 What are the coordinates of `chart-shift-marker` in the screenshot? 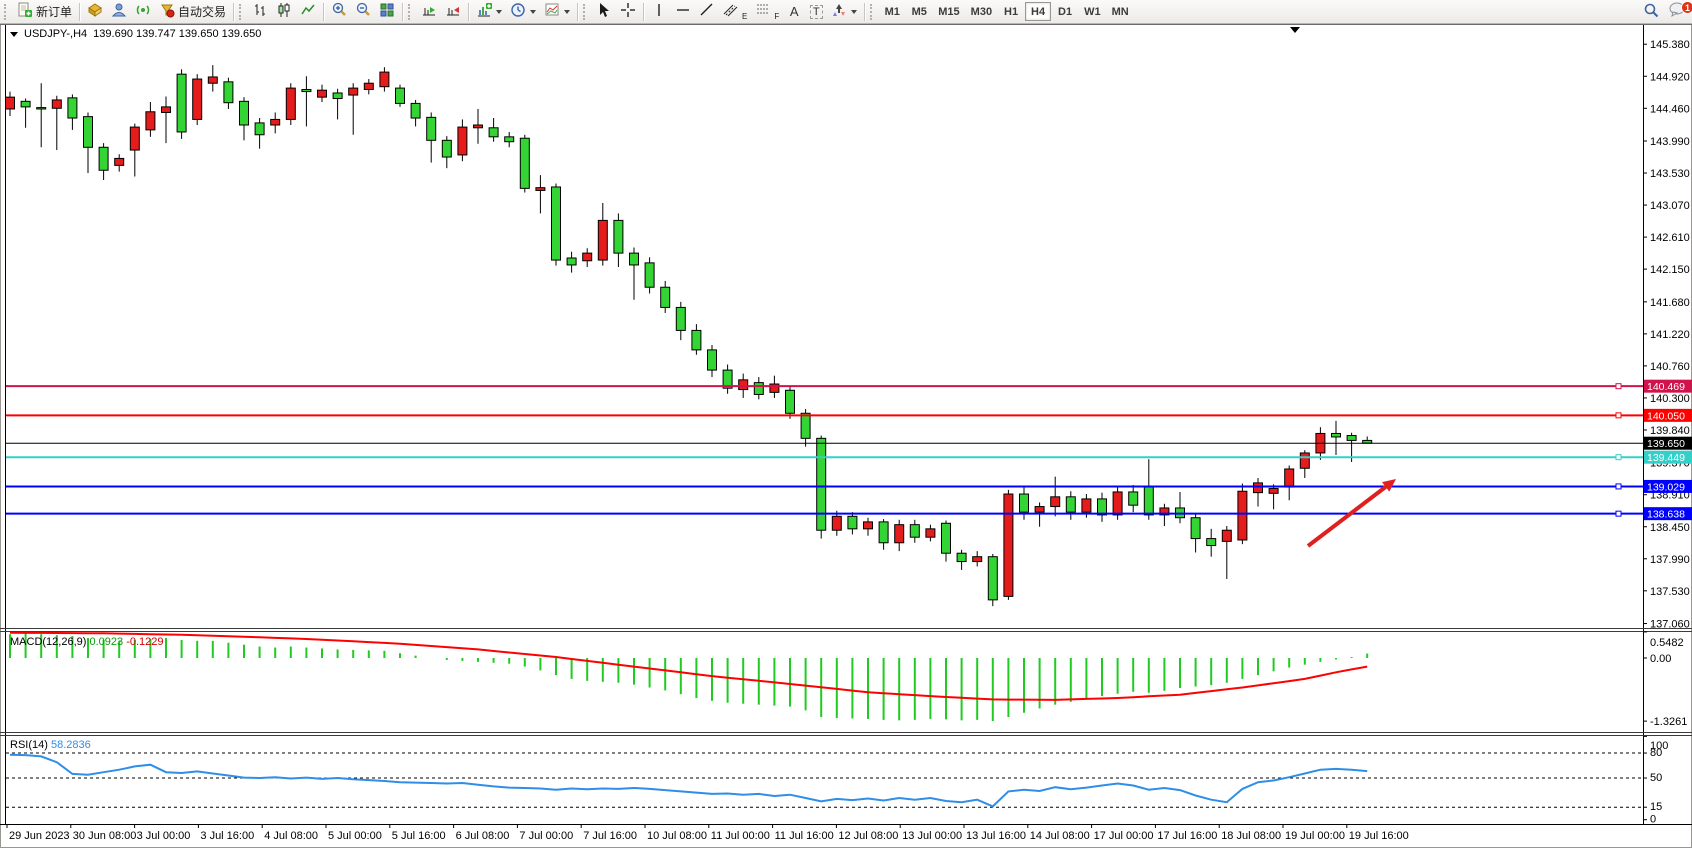 It's located at (1295, 30).